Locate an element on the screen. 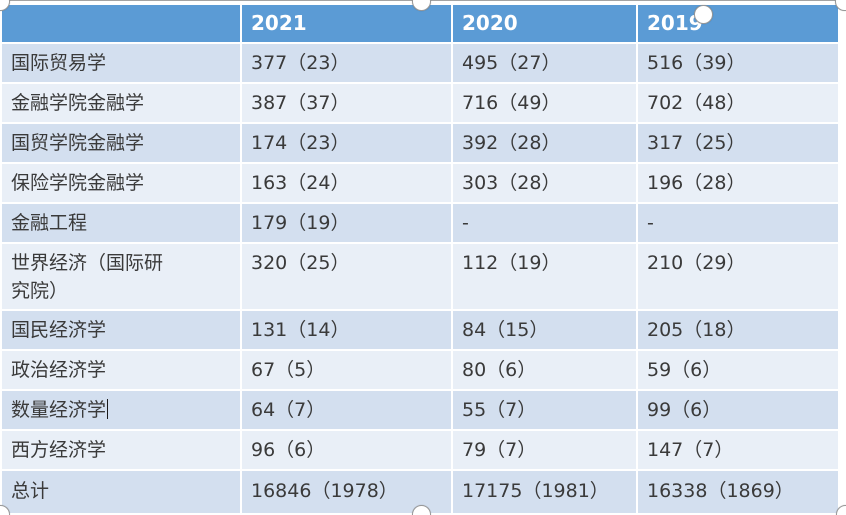  row-label: 国民经济学 is located at coordinates (59, 330).